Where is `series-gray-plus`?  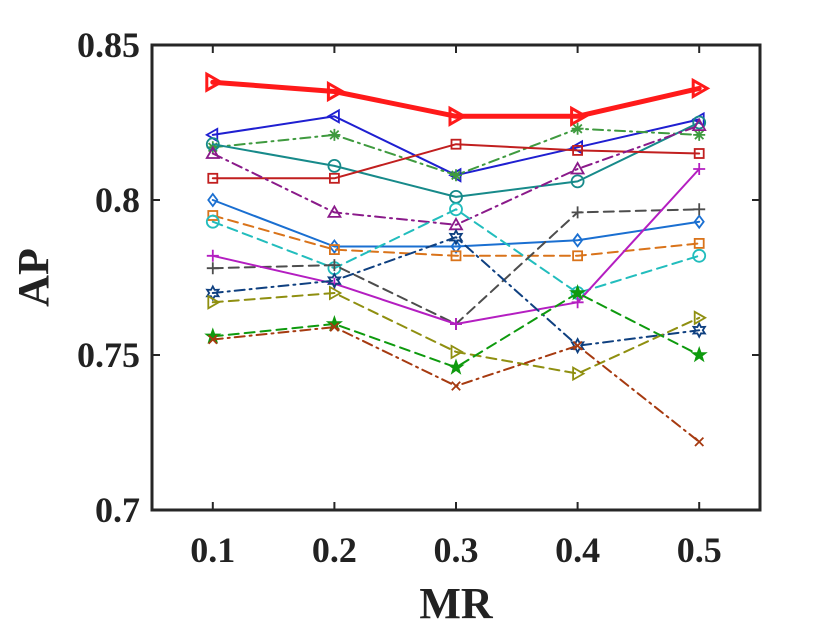
series-gray-plus is located at coordinates (456, 266).